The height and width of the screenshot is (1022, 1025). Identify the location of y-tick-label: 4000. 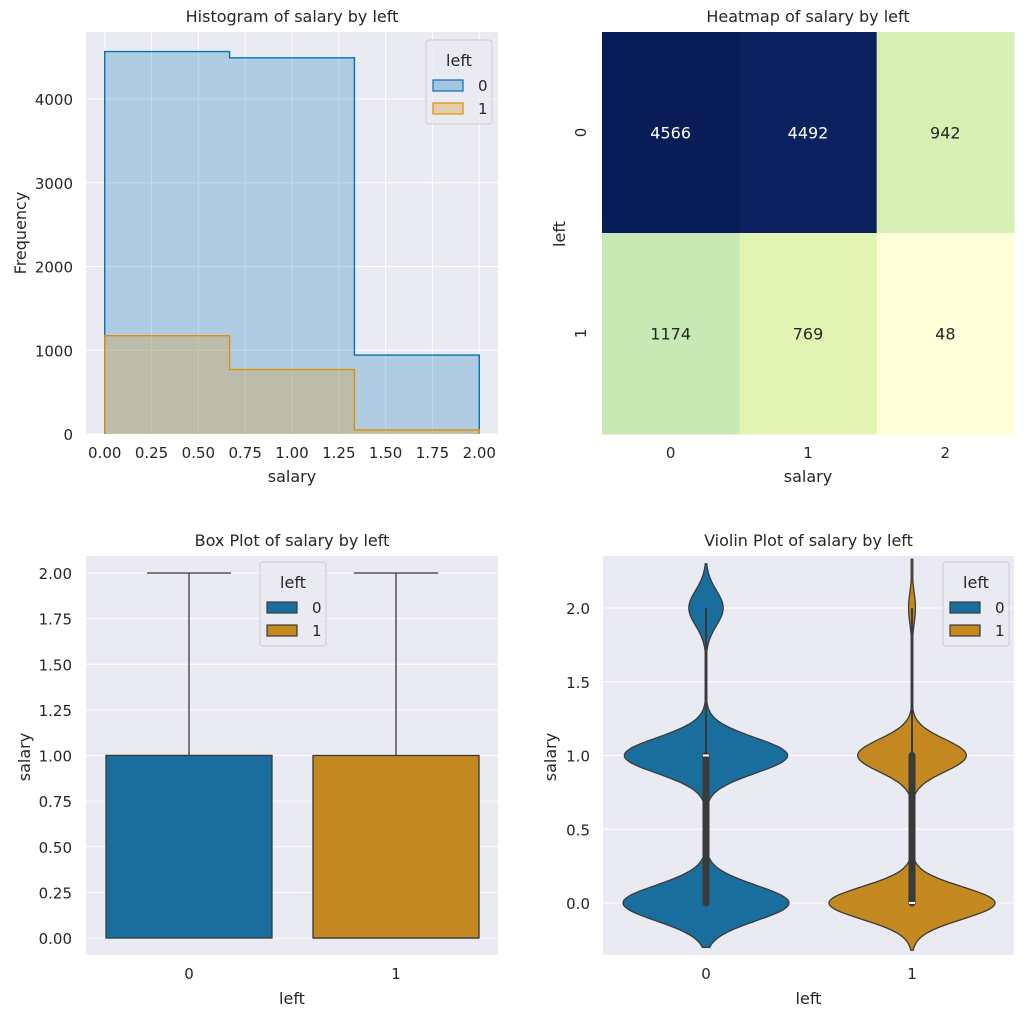
(54, 100).